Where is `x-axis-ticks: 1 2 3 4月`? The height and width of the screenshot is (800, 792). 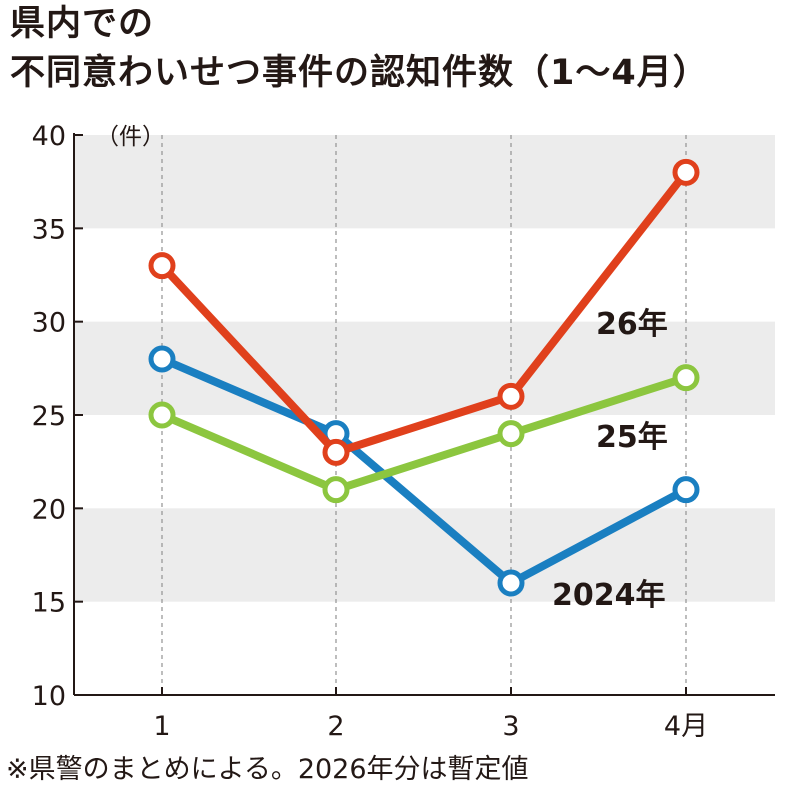
x-axis-ticks: 1 2 3 4月 is located at coordinates (430, 714).